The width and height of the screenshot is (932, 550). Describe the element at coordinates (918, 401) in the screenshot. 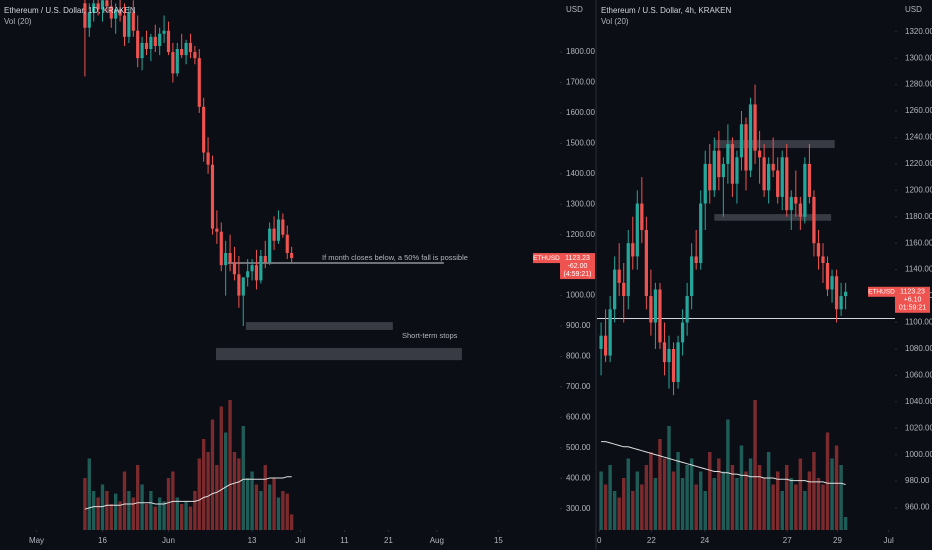

I see `y-tick-label: 1040.00` at that location.